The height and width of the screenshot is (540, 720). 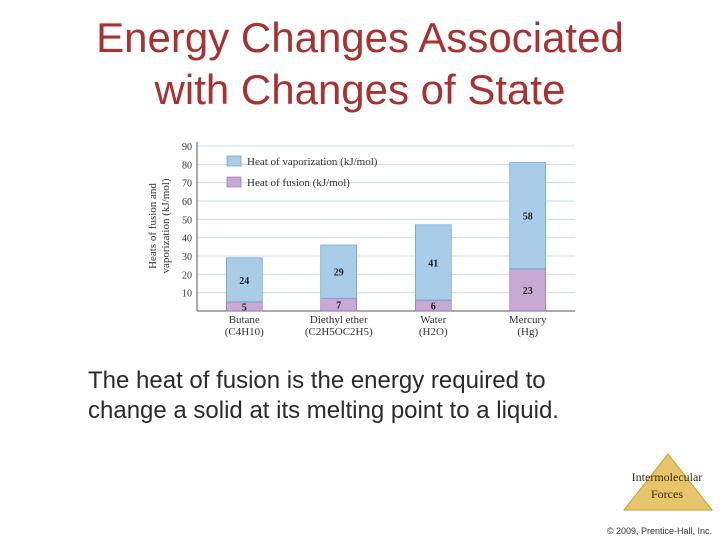 I want to click on y-tick-labels: 10 20 30 40 50 60 70 80 90, so click(x=187, y=221).